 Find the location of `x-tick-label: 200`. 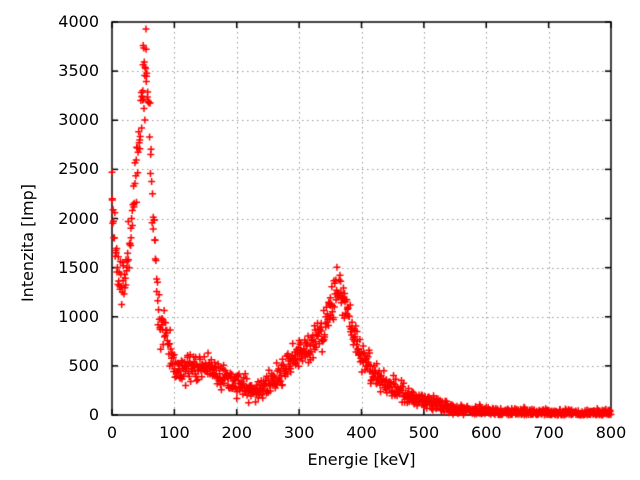

x-tick-label: 200 is located at coordinates (237, 432).